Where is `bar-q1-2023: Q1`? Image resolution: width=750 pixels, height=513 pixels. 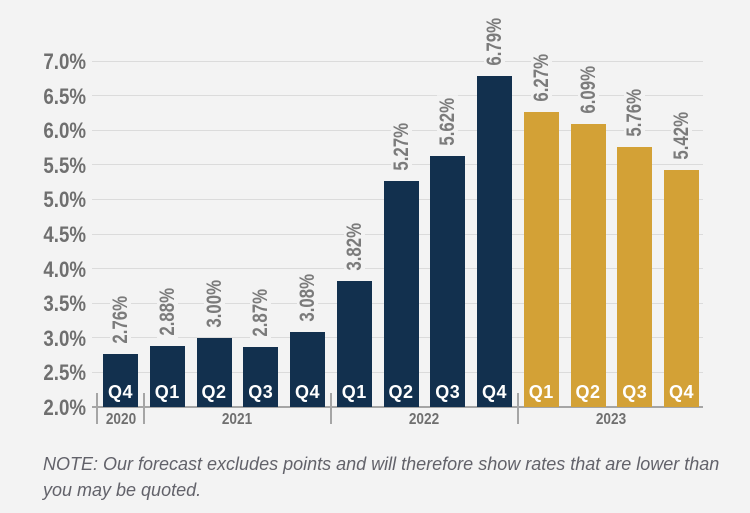
bar-q1-2023: Q1 is located at coordinates (541, 259).